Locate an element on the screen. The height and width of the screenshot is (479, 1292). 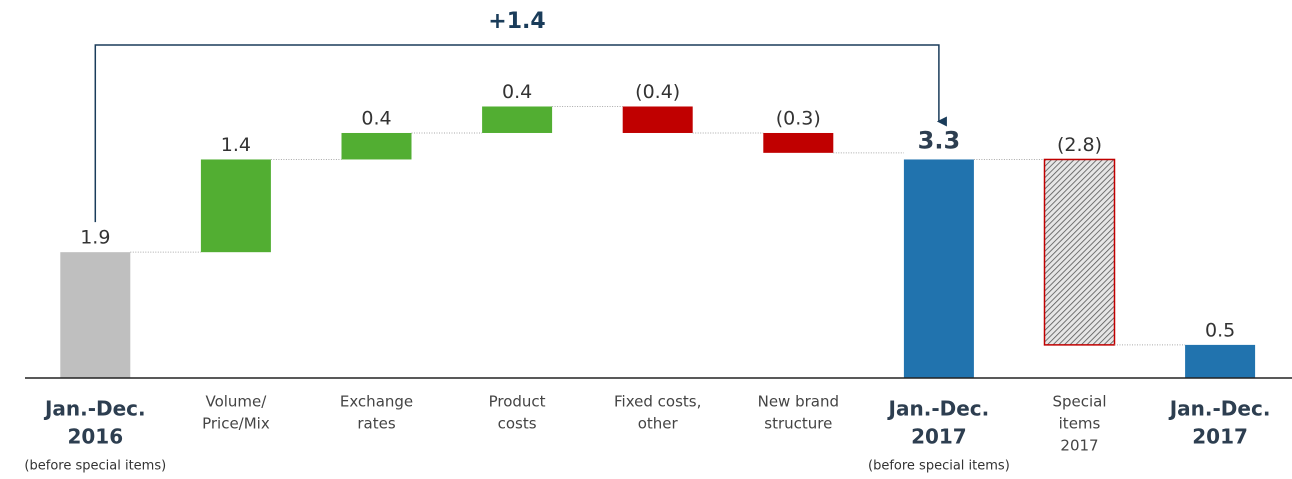
value-label: (0.4) is located at coordinates (657, 92).